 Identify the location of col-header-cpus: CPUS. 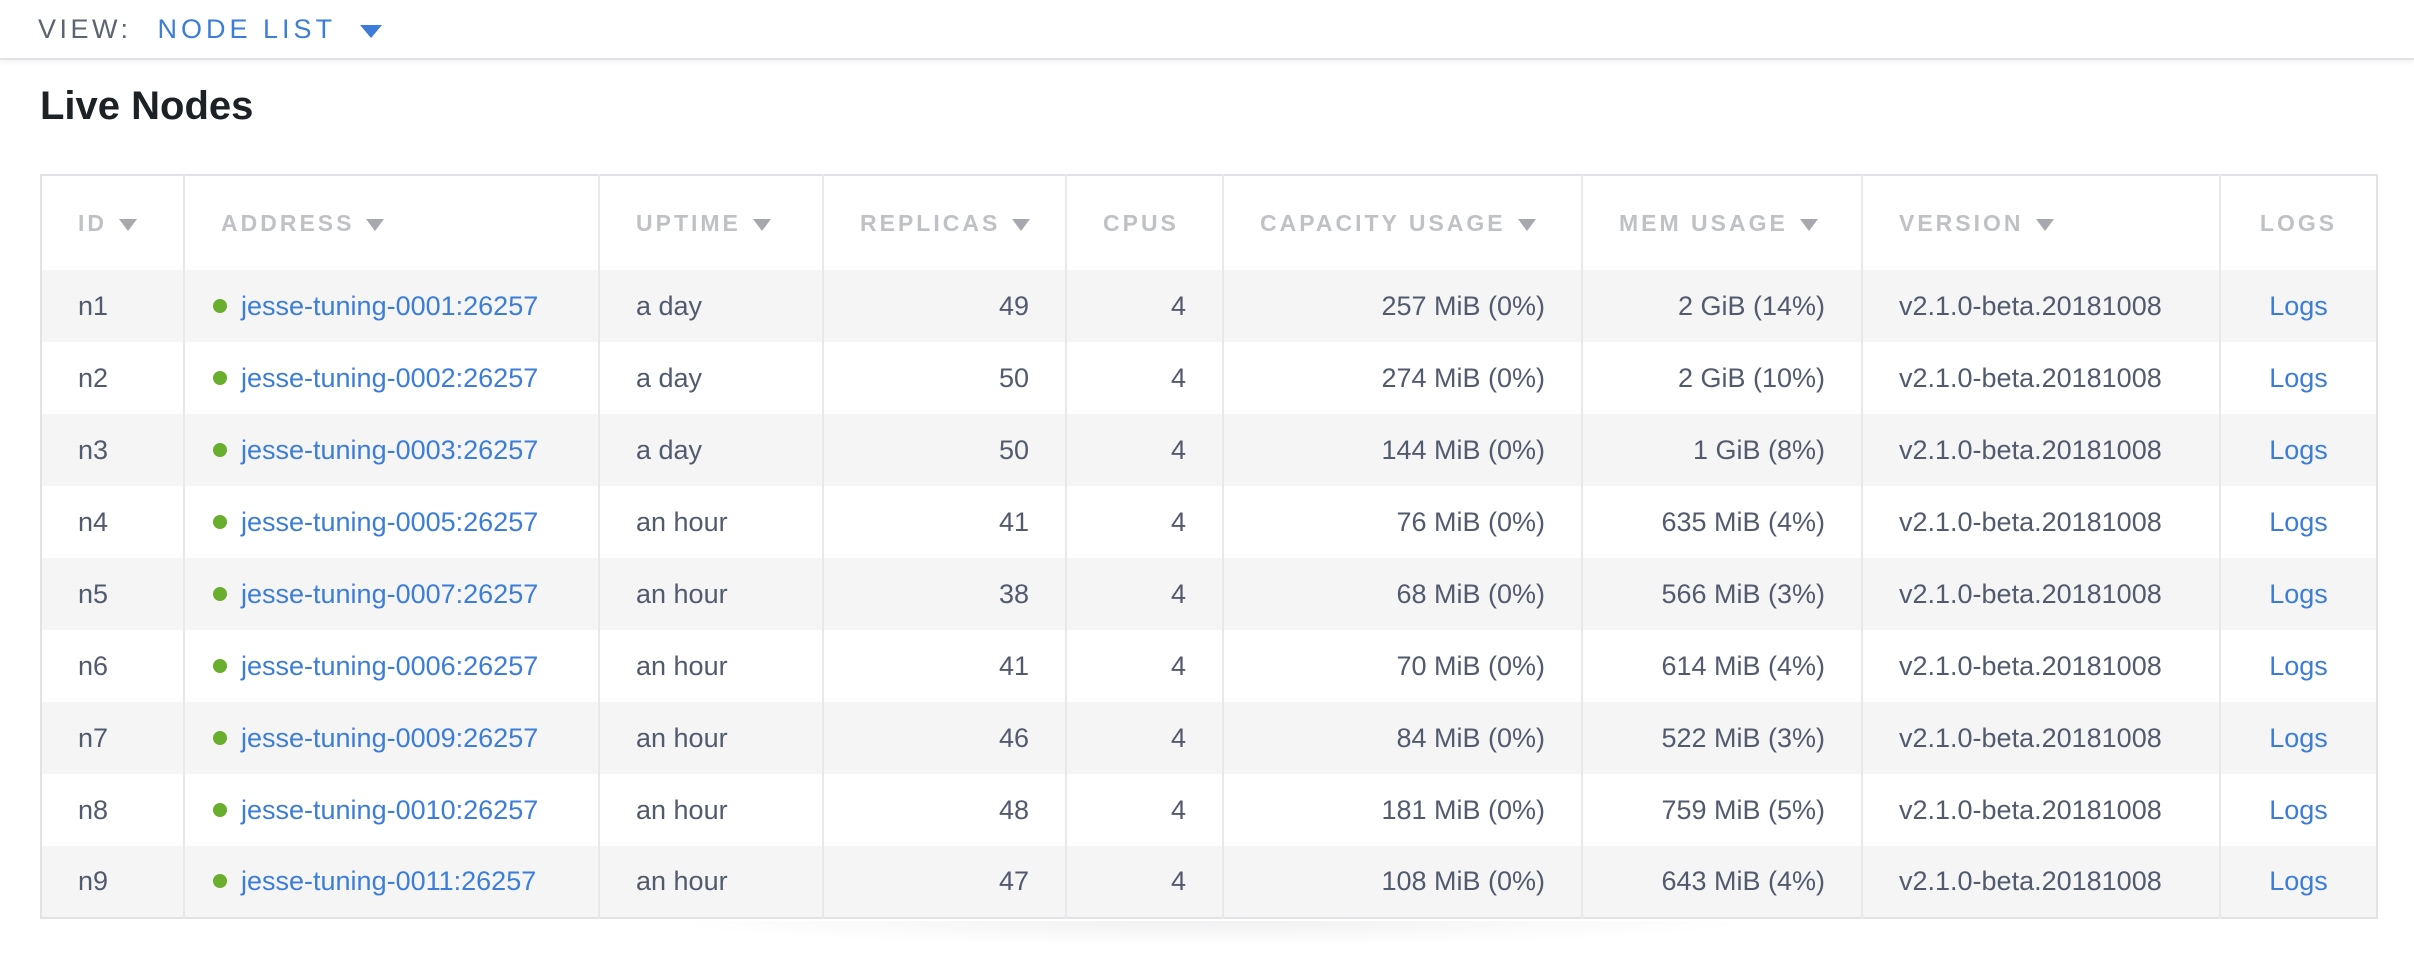
(1144, 222).